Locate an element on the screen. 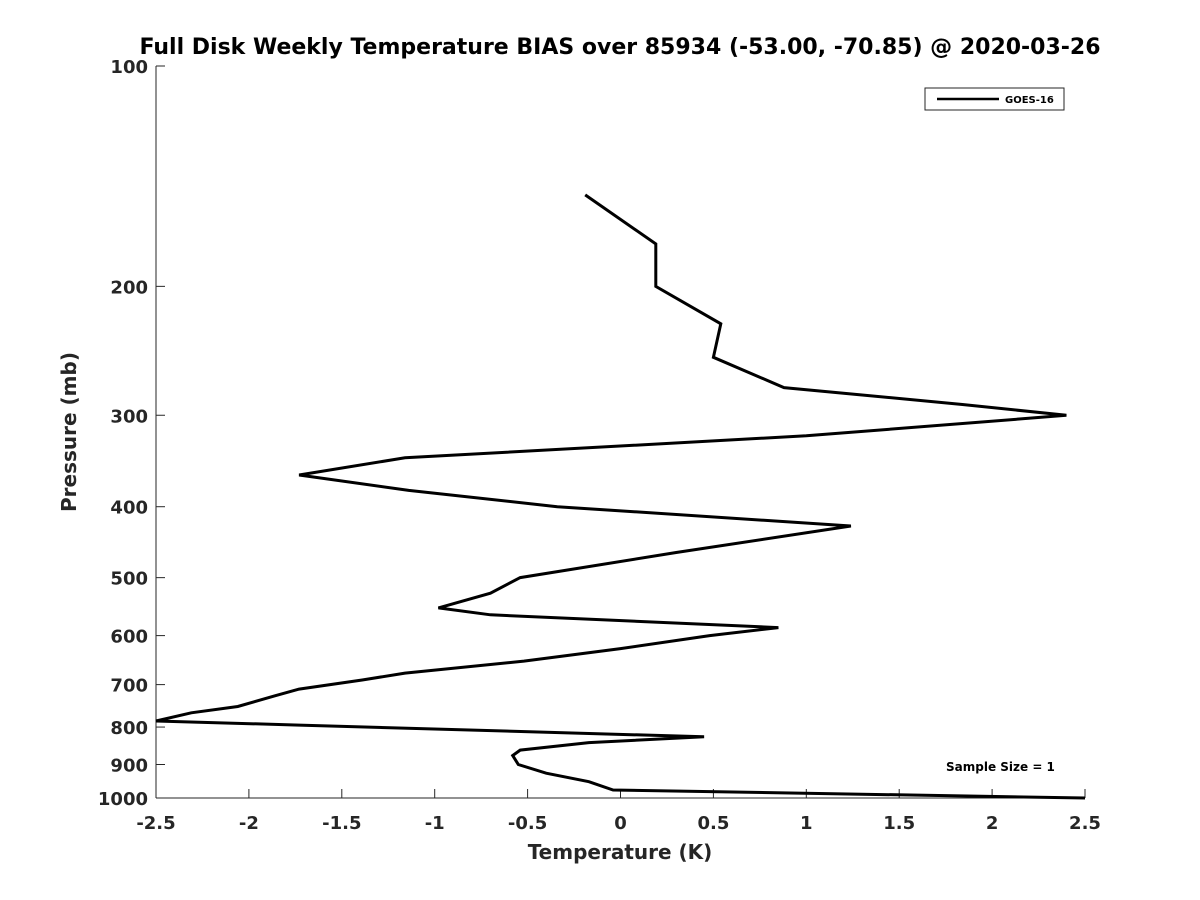 Image resolution: width=1200 pixels, height=900 pixels. y-tick-label: 900 is located at coordinates (129, 766).